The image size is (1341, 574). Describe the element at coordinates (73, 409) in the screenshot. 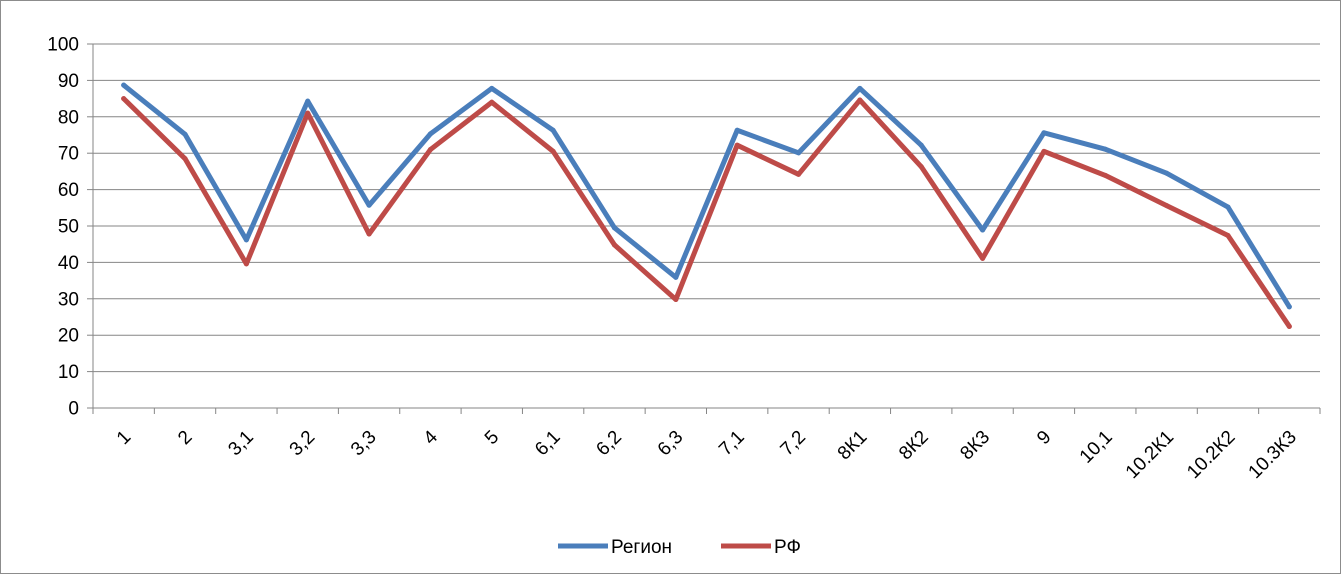

I see `y-tick-label: 0` at that location.